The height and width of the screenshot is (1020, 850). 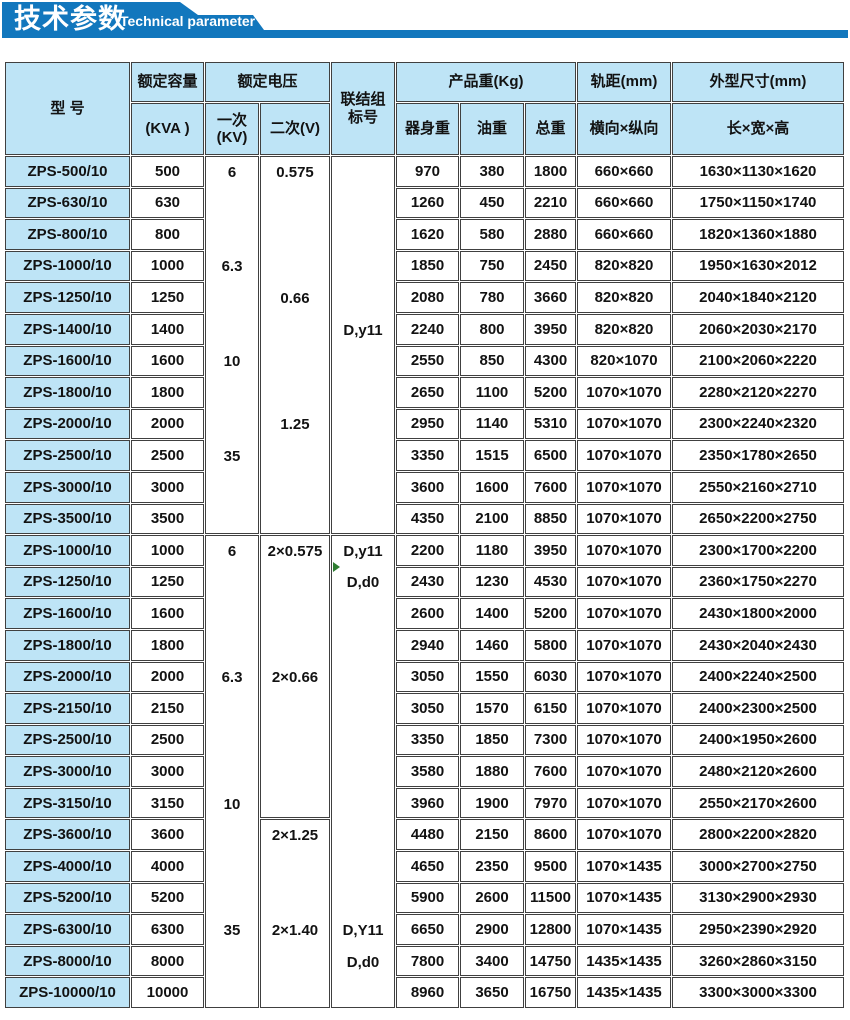 What do you see at coordinates (167, 835) in the screenshot?
I see `capacity-cell: 3600` at bounding box center [167, 835].